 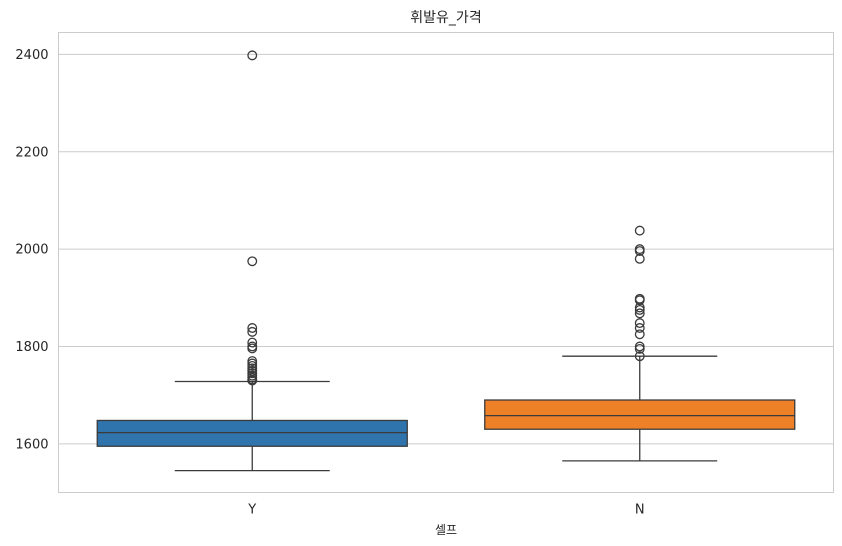 What do you see at coordinates (31, 152) in the screenshot?
I see `y-tick-label-2200: 2200` at bounding box center [31, 152].